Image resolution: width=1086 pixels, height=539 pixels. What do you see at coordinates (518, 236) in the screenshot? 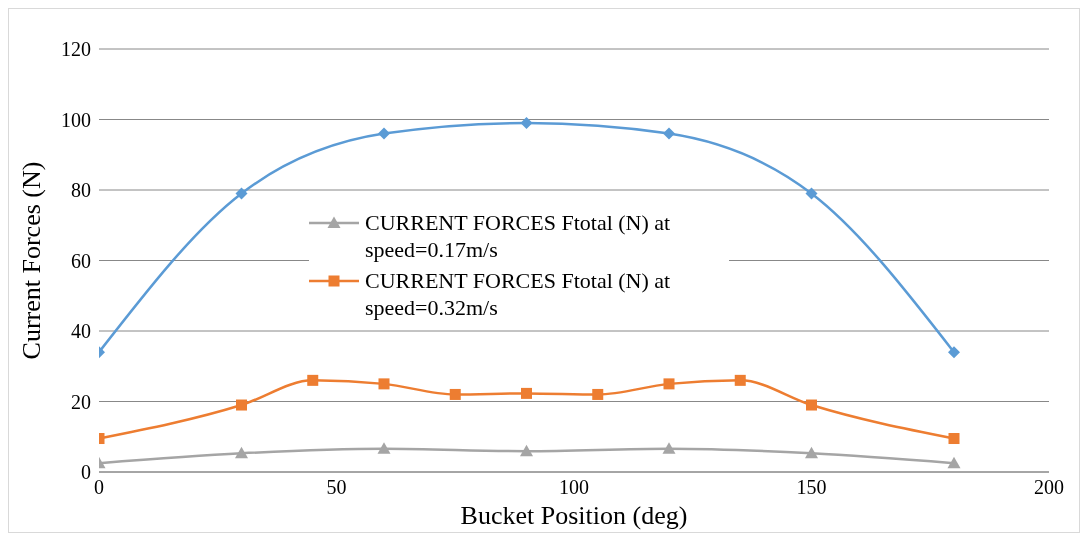
I see `legend-label: CURRENT FORCES Ftotal (N) at speed=0.17m/s` at bounding box center [518, 236].